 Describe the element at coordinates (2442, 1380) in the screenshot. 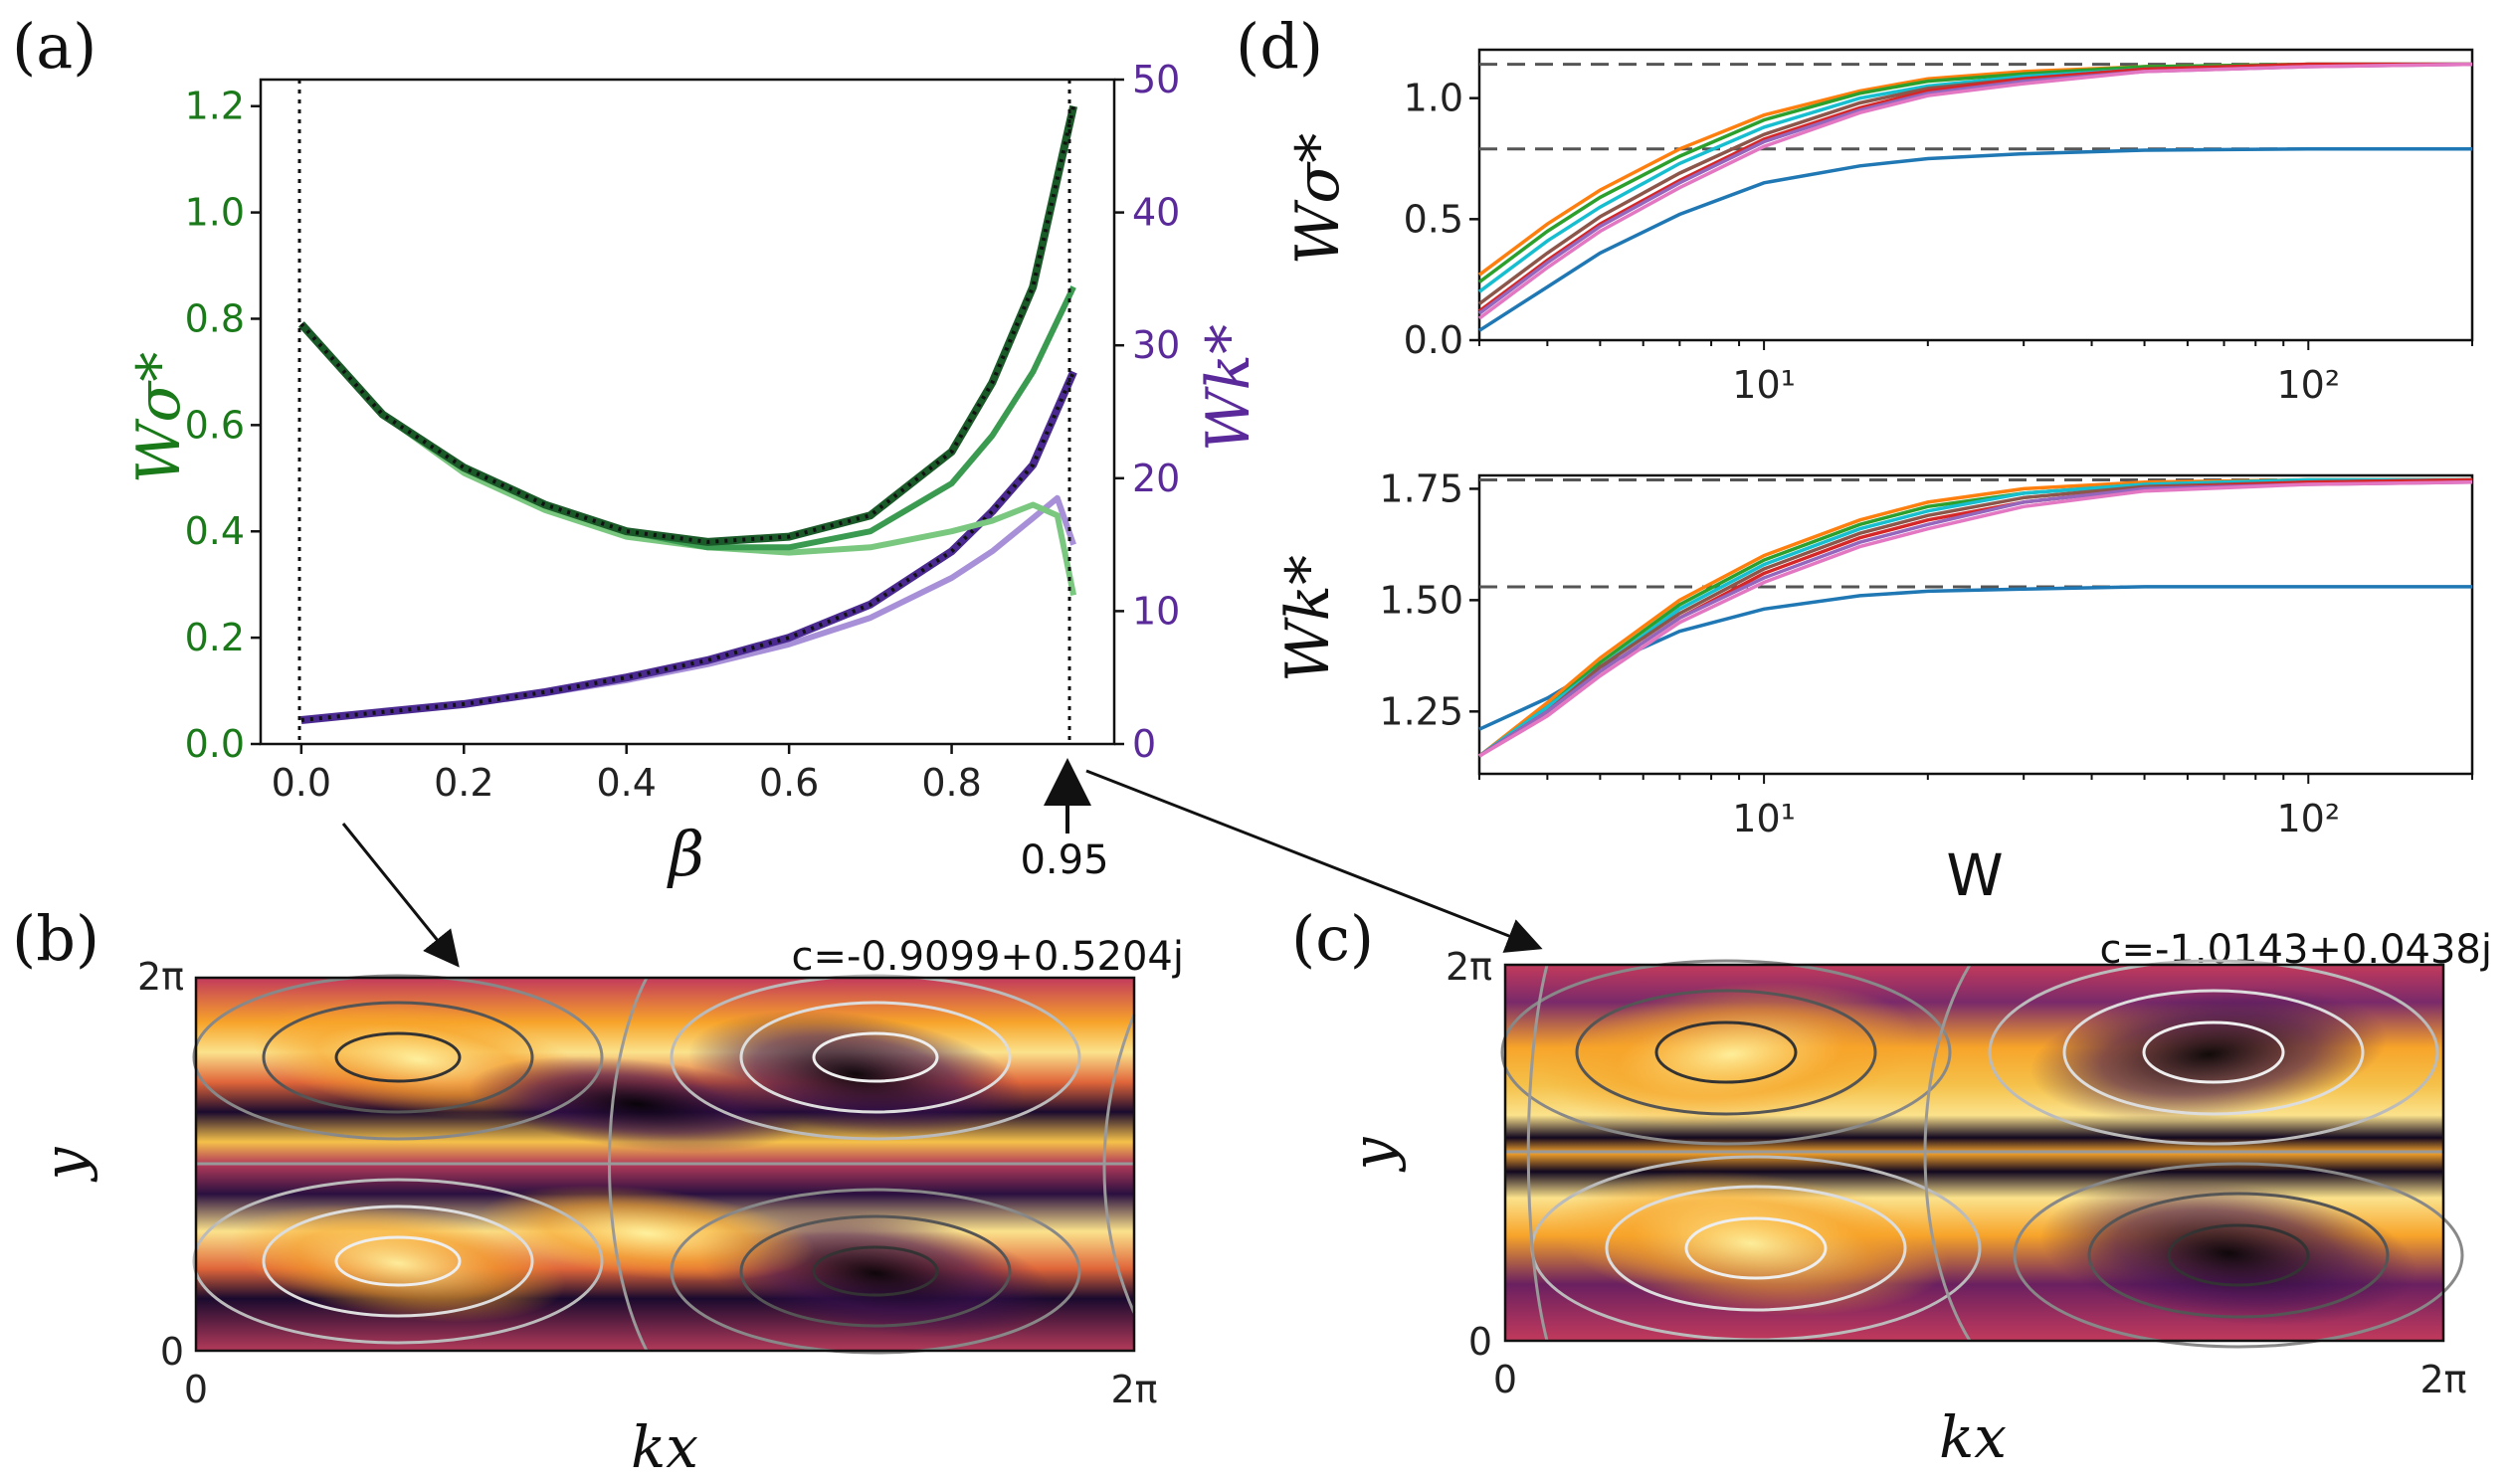

I see `panel-c-xtick-right: 2π` at that location.